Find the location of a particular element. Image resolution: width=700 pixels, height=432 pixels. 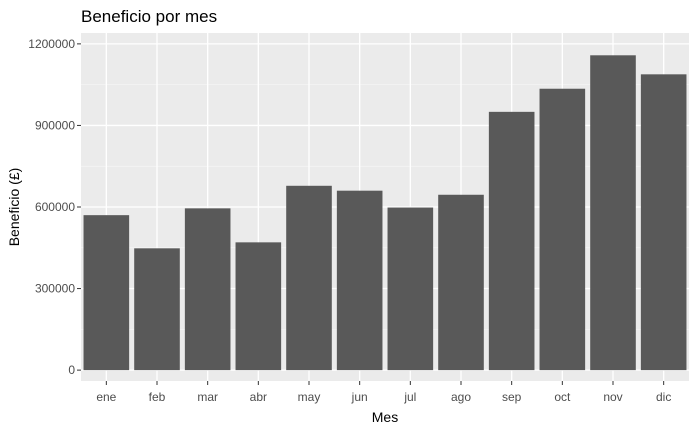

bar-may is located at coordinates (309, 278).